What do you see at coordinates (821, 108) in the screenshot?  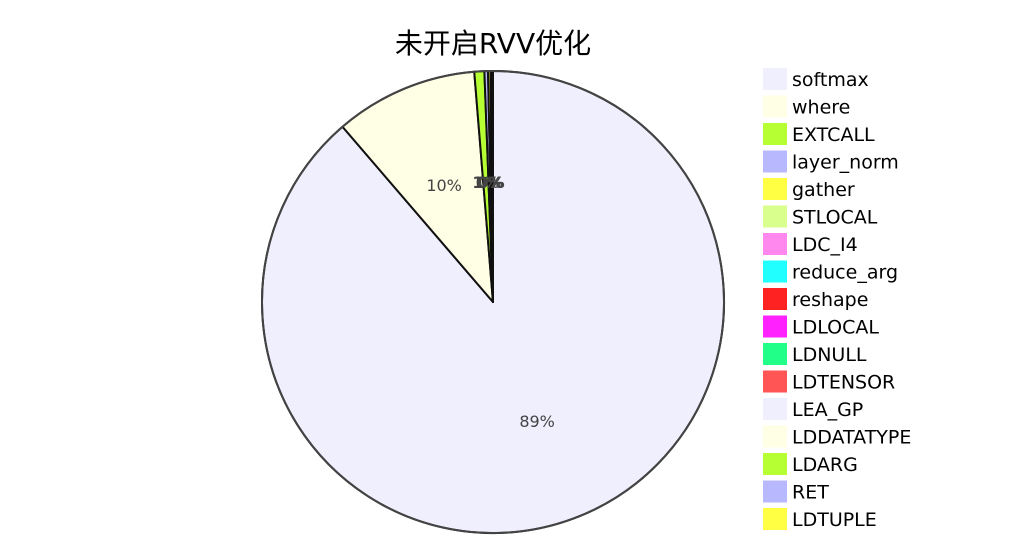 I see `legend-label-where: where` at bounding box center [821, 108].